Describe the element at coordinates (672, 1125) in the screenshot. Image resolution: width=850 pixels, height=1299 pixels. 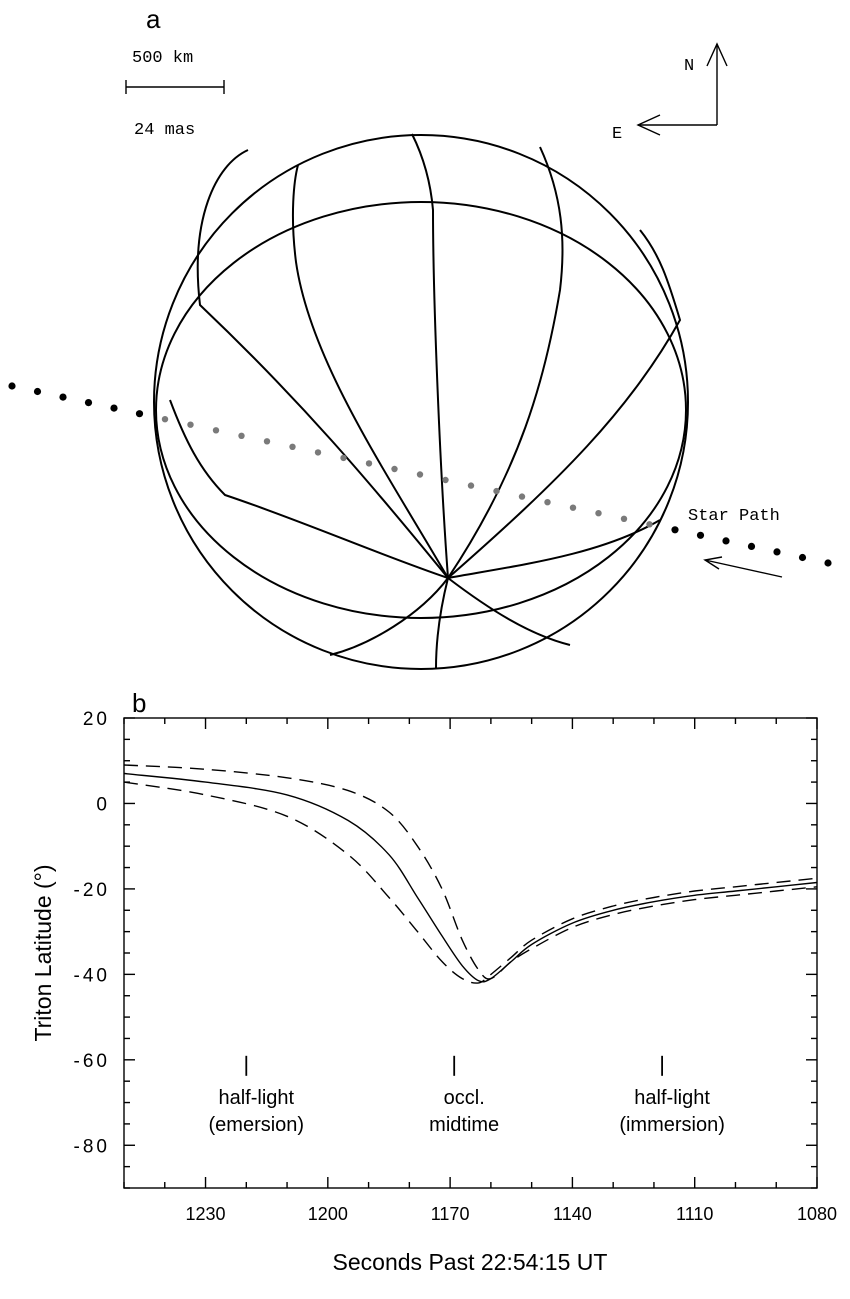
I see `event-label: (immersion)` at that location.